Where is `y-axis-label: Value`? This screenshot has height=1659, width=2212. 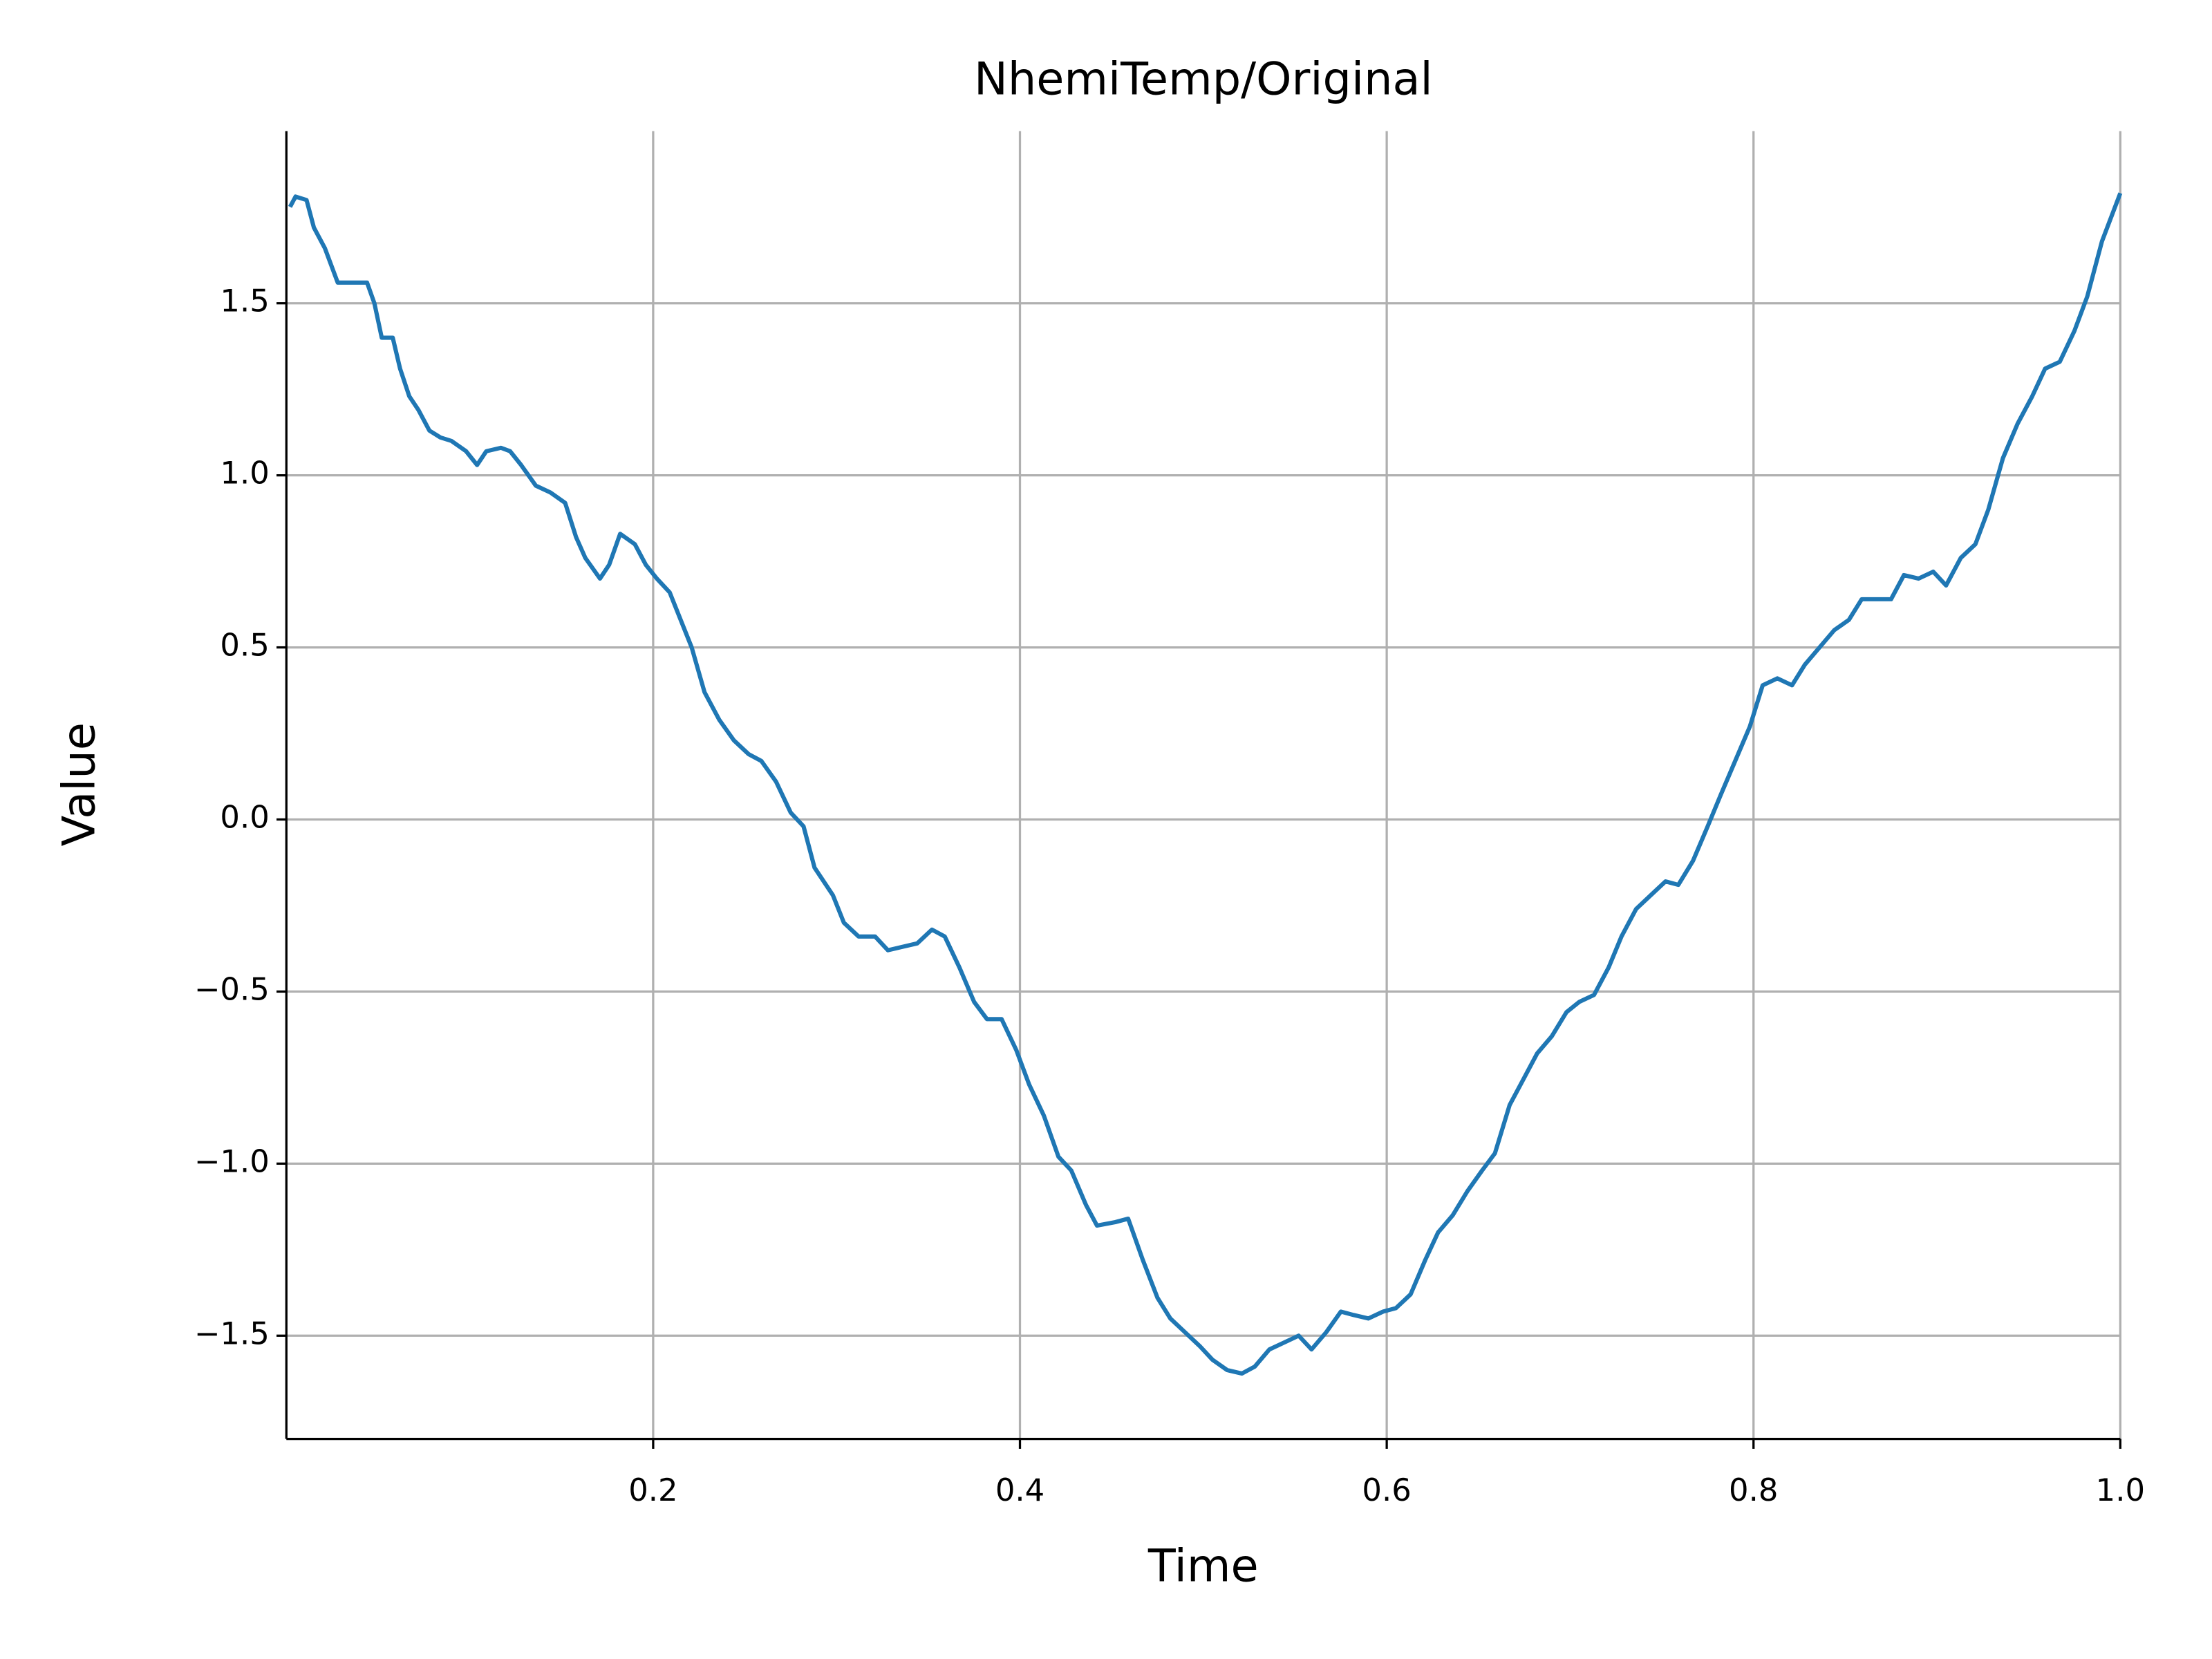
y-axis-label: Value is located at coordinates (79, 784).